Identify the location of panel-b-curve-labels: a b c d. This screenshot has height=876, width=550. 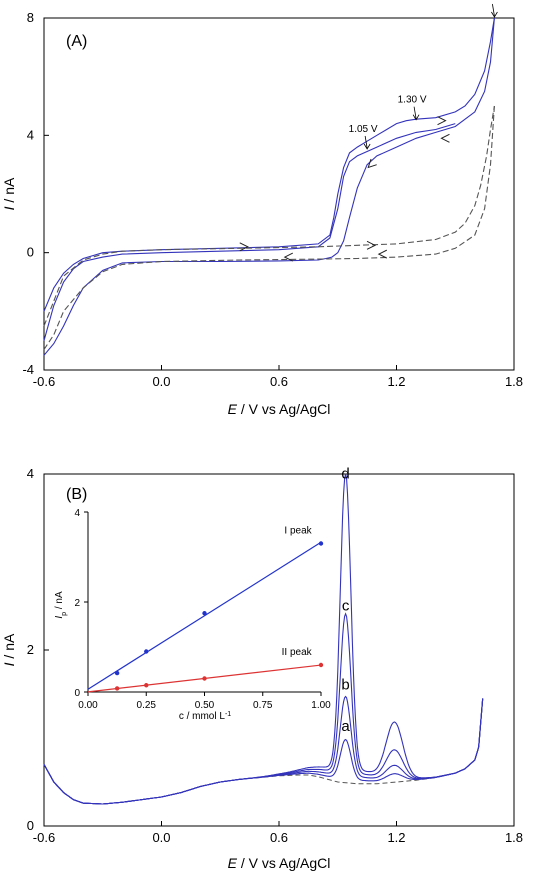
(345, 600).